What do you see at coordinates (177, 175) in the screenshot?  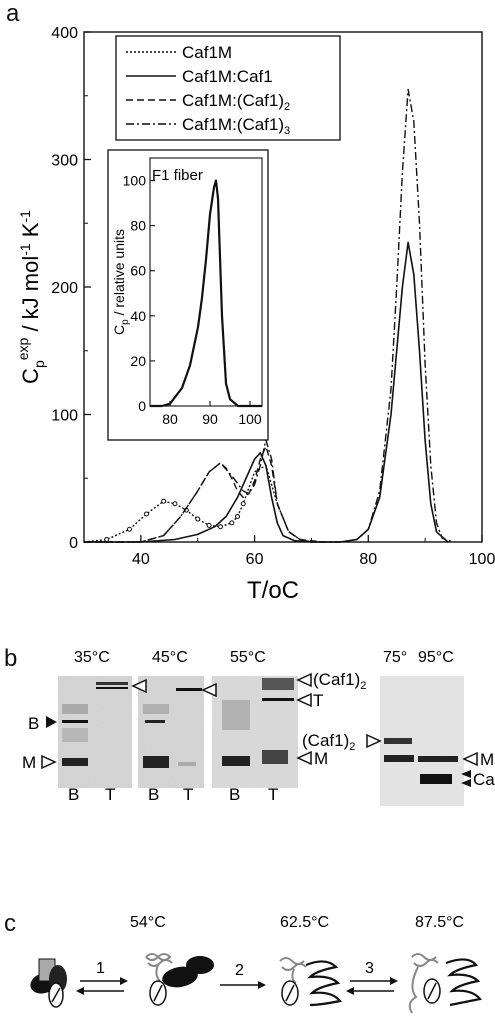 I see `inset-title: F1 fiber` at bounding box center [177, 175].